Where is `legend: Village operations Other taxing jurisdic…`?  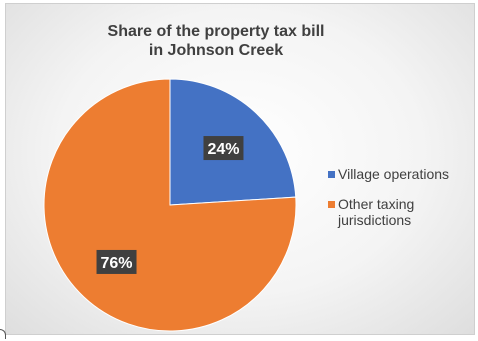
legend: Village operations Other taxing jurisdic… is located at coordinates (401, 204).